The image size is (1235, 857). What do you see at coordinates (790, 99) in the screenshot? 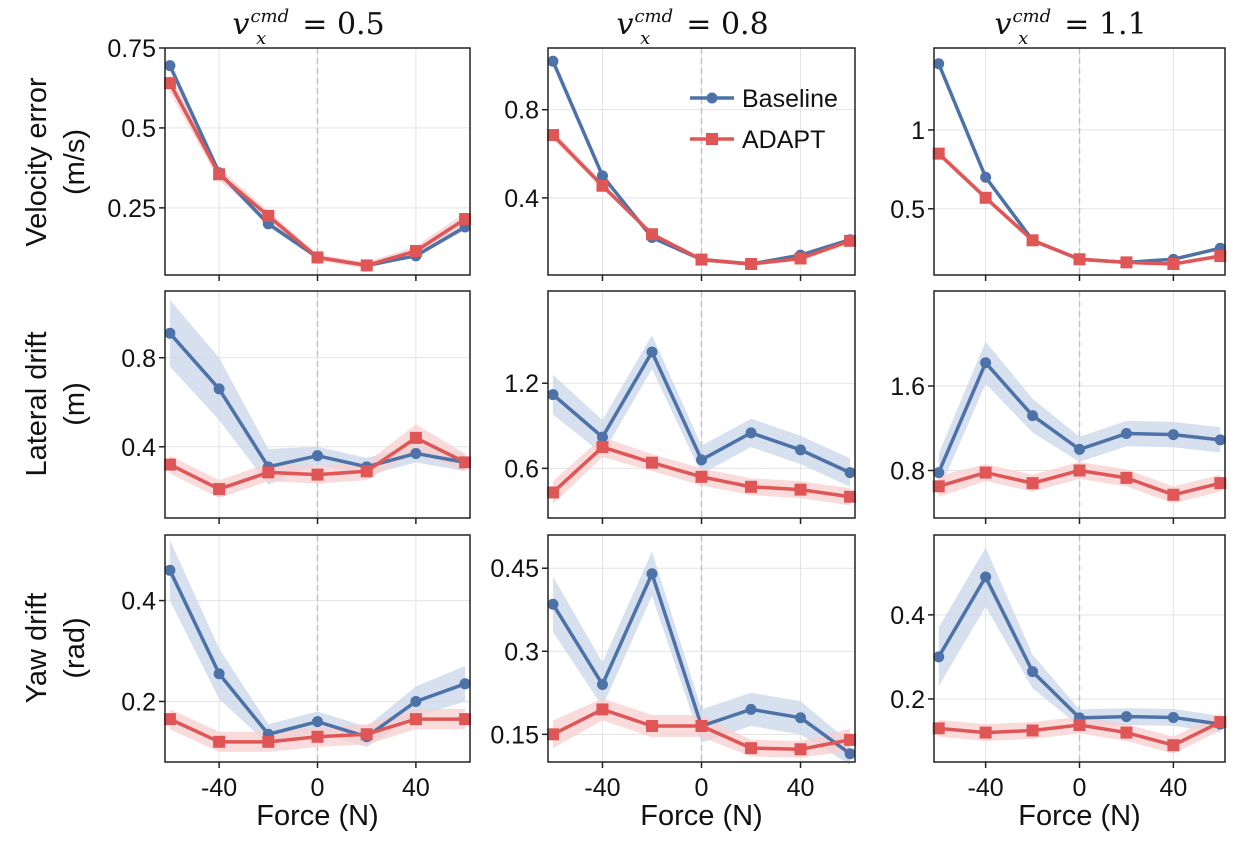
I see `legend-label: Baseline` at bounding box center [790, 99].